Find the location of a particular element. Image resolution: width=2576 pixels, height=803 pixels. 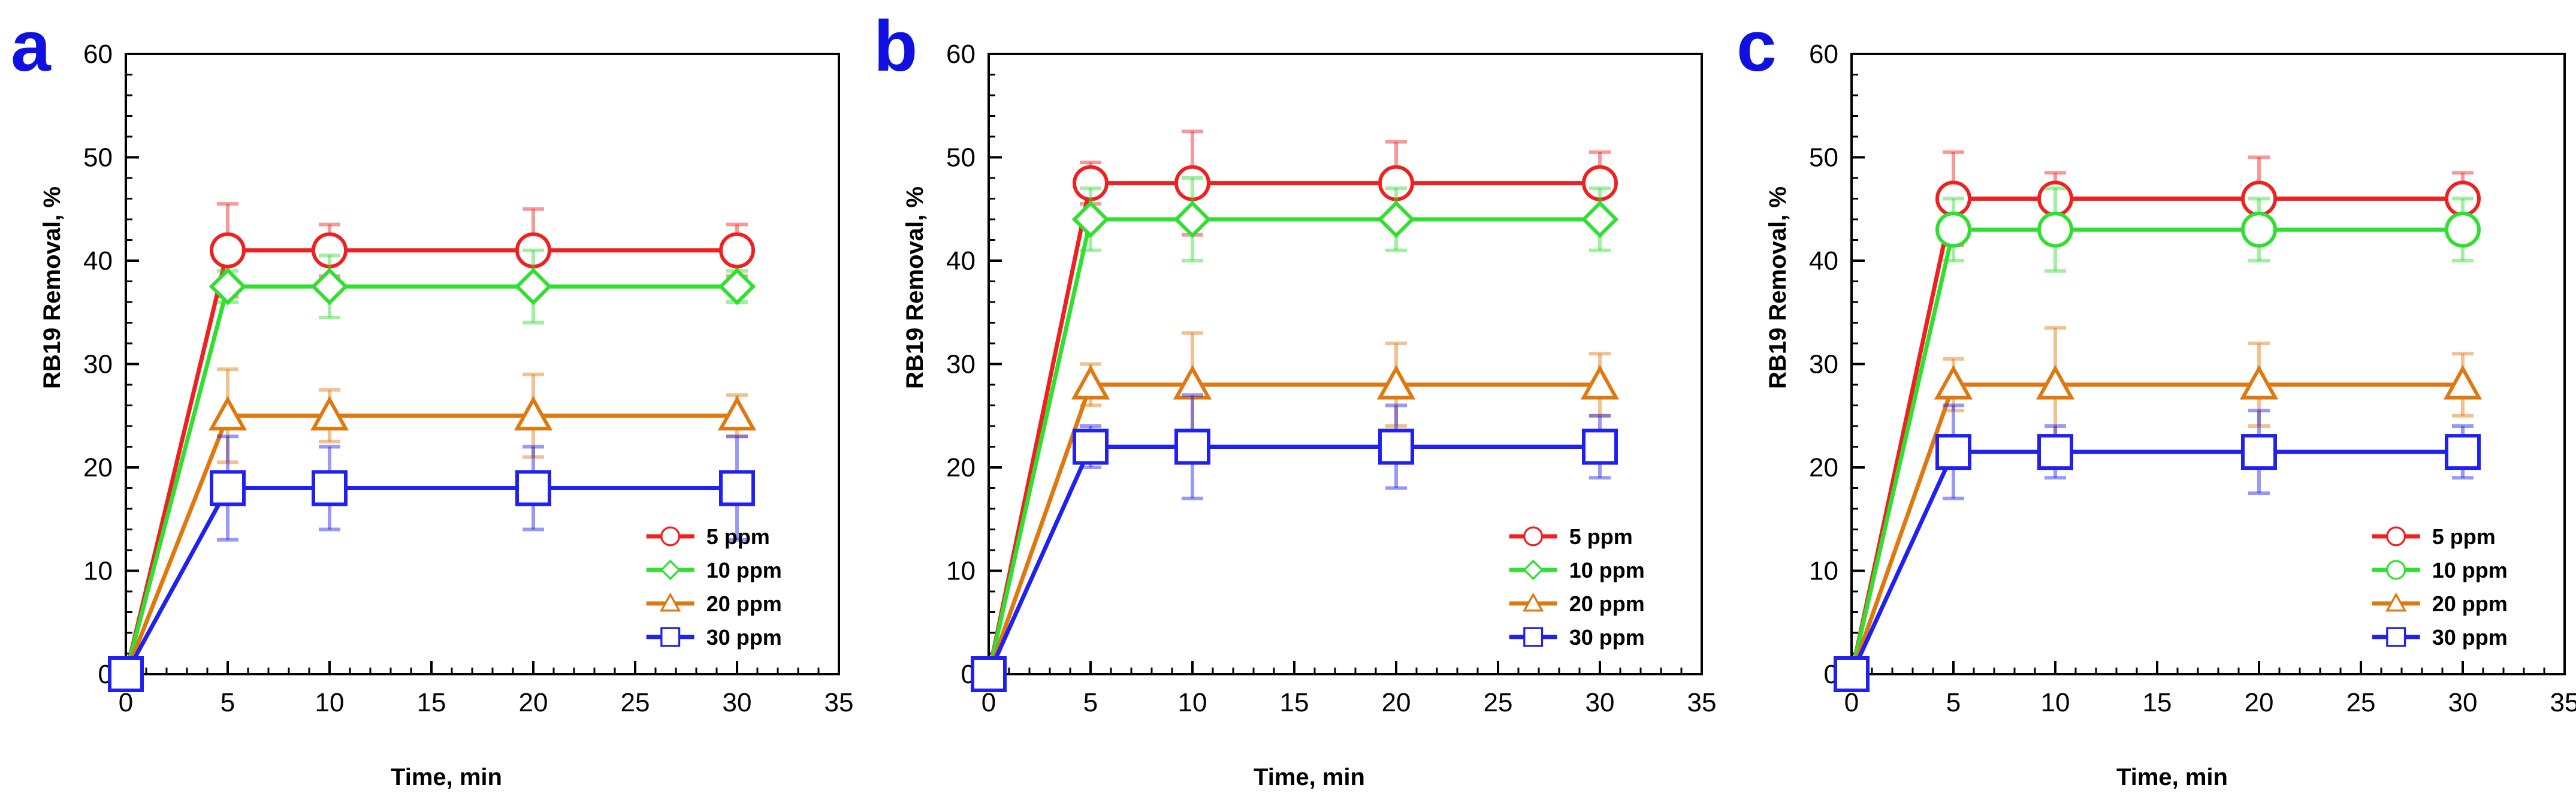

panel-letter: b is located at coordinates (896, 46).